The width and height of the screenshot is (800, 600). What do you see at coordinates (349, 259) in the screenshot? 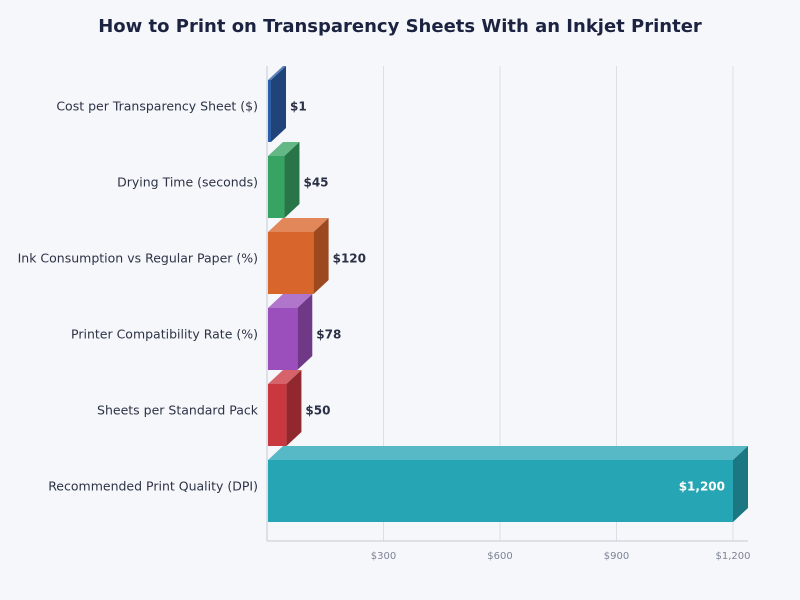
I see `data-label: $120` at bounding box center [349, 259].